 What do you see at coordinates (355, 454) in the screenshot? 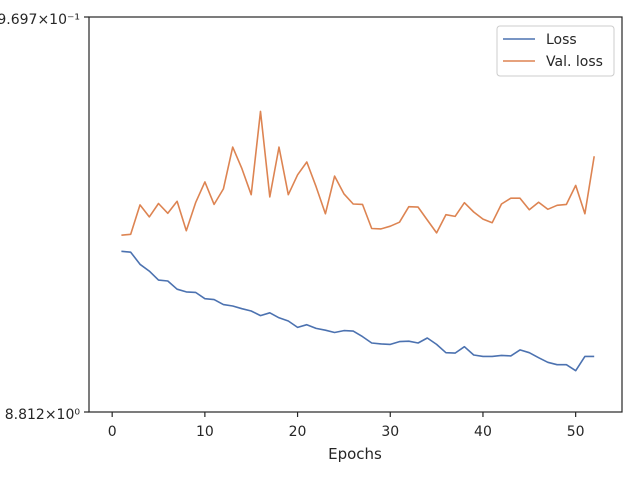
I see `x-axis-label: Epochs` at bounding box center [355, 454].